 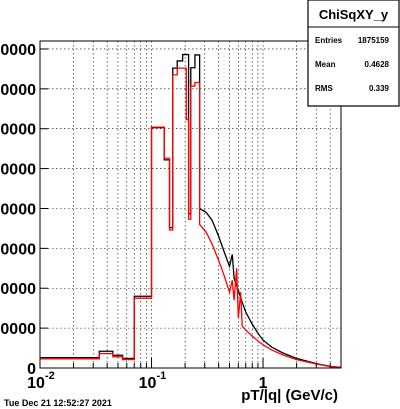 What do you see at coordinates (377, 64) in the screenshot?
I see `stats-mean-value: 0.4628` at bounding box center [377, 64].